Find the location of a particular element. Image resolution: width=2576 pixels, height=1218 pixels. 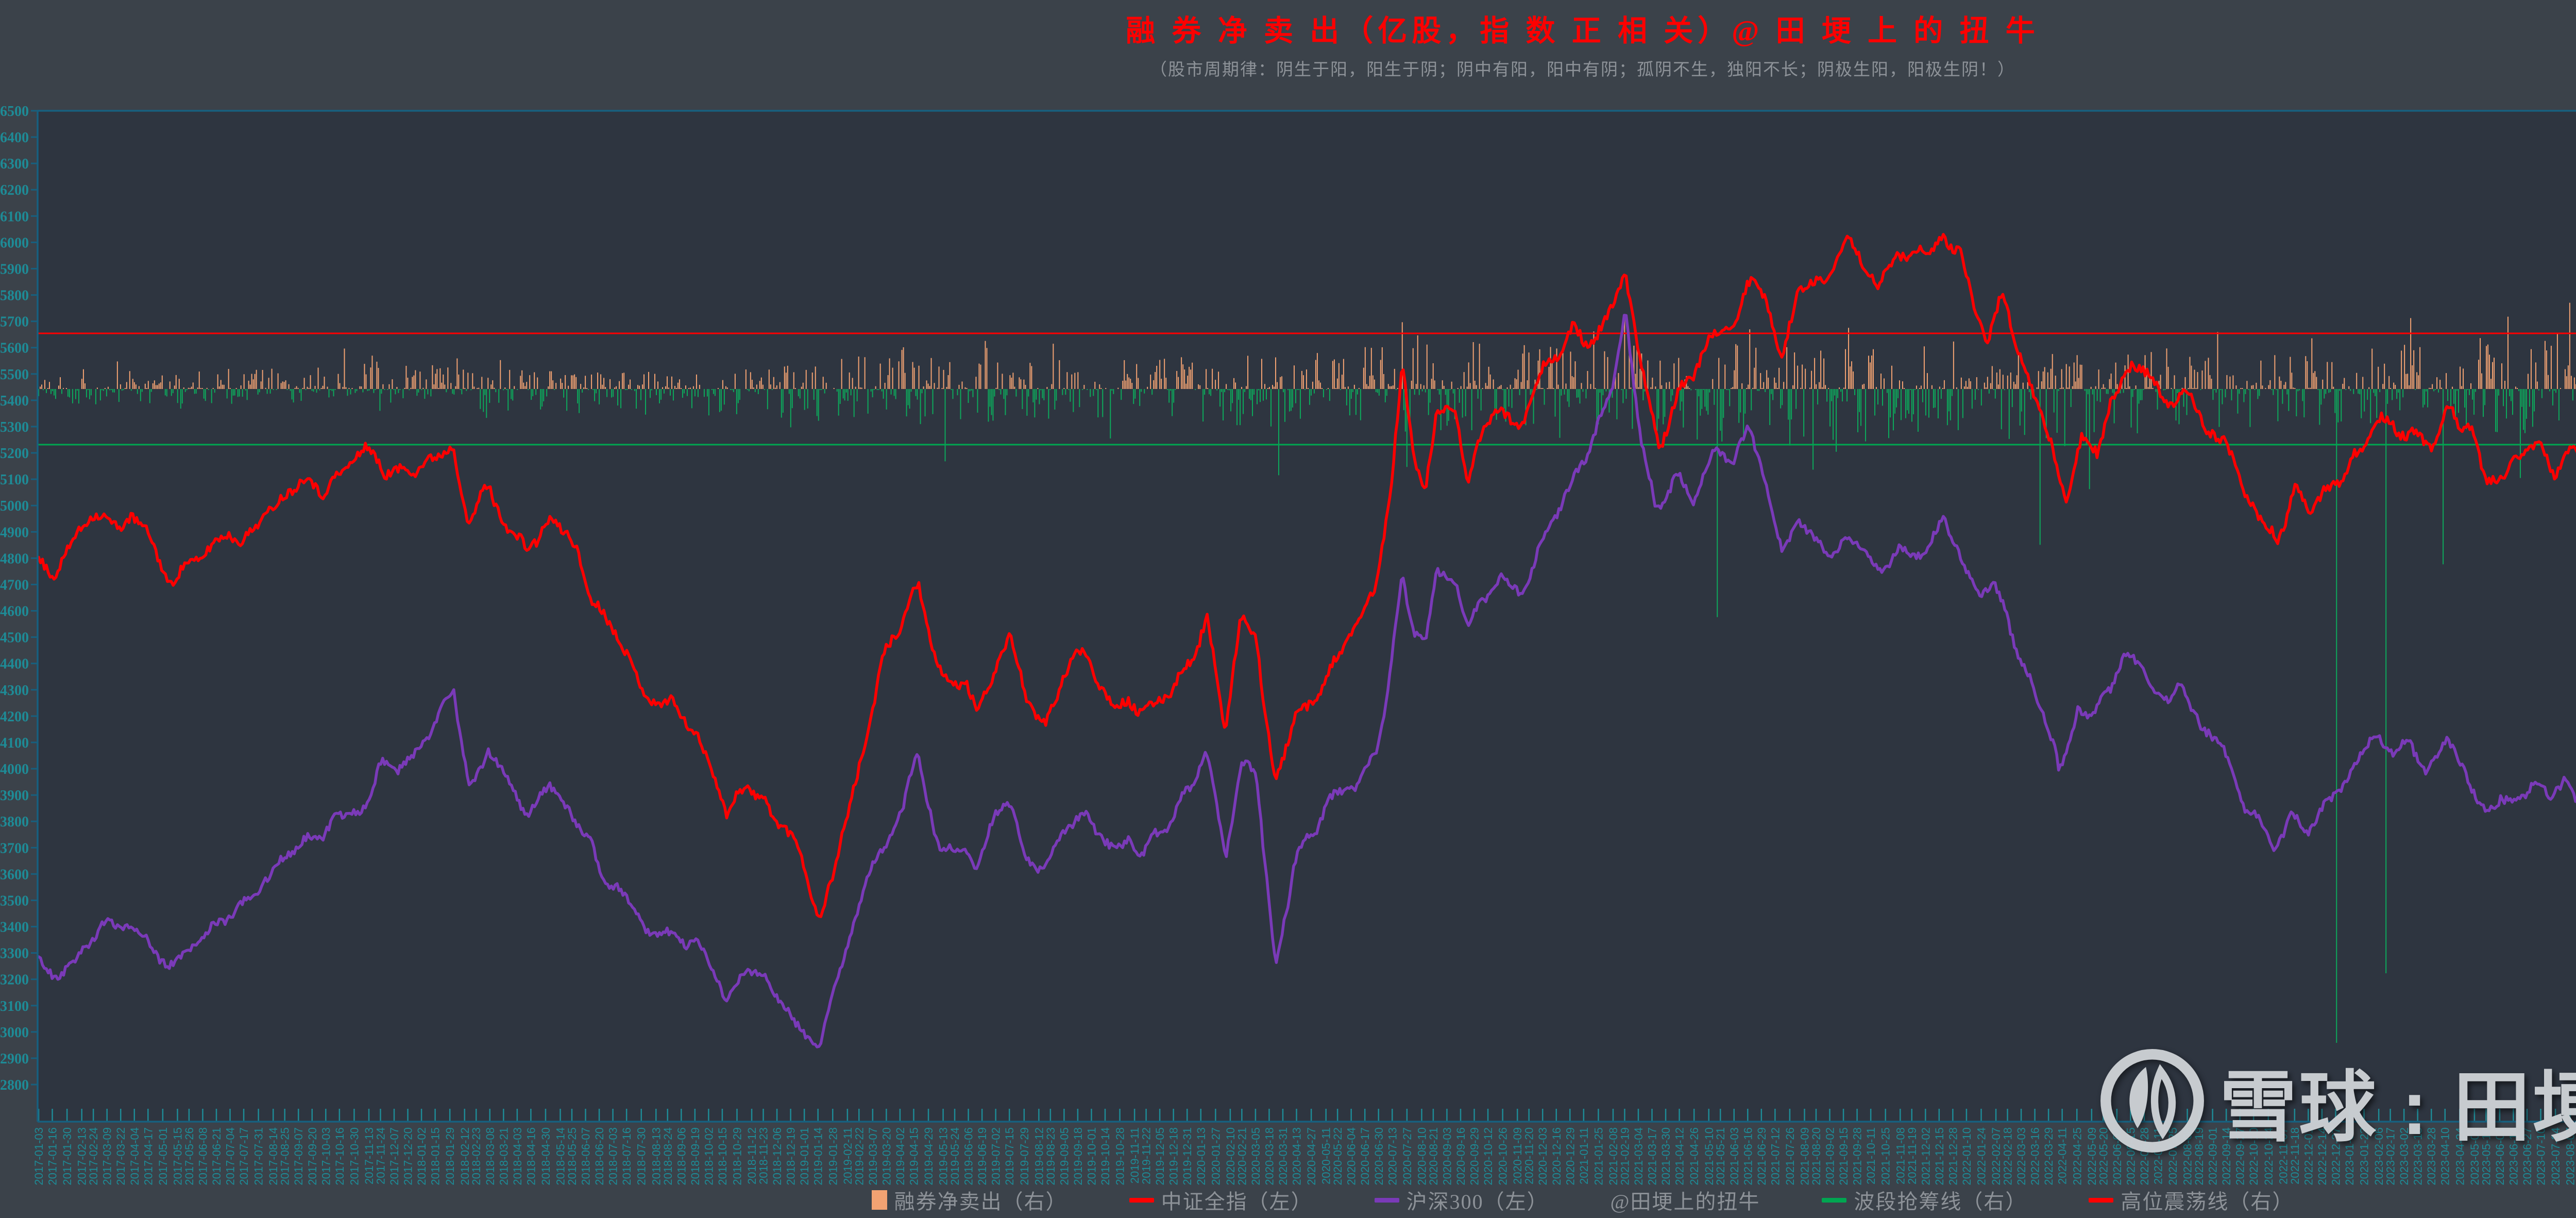

x-axis-label: 2018-06-20 is located at coordinates (600, 1157).